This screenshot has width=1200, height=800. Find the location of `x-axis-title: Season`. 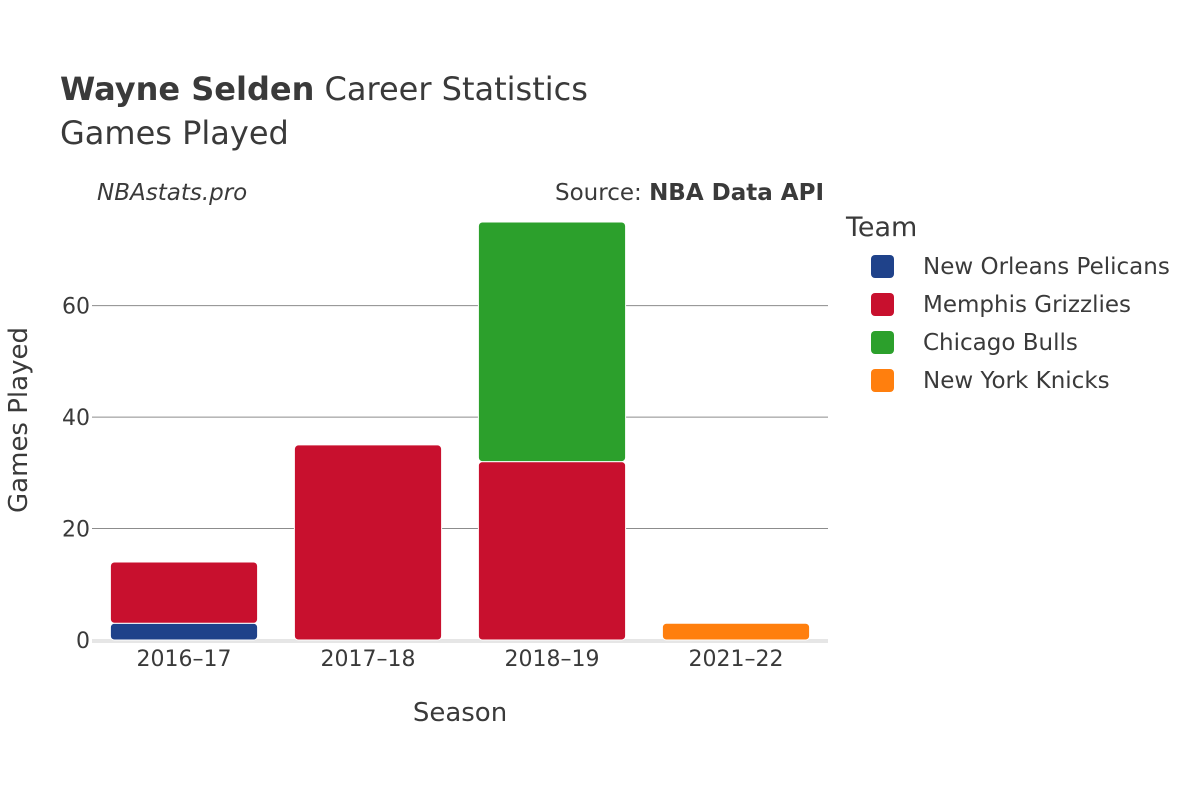

x-axis-title: Season is located at coordinates (460, 713).